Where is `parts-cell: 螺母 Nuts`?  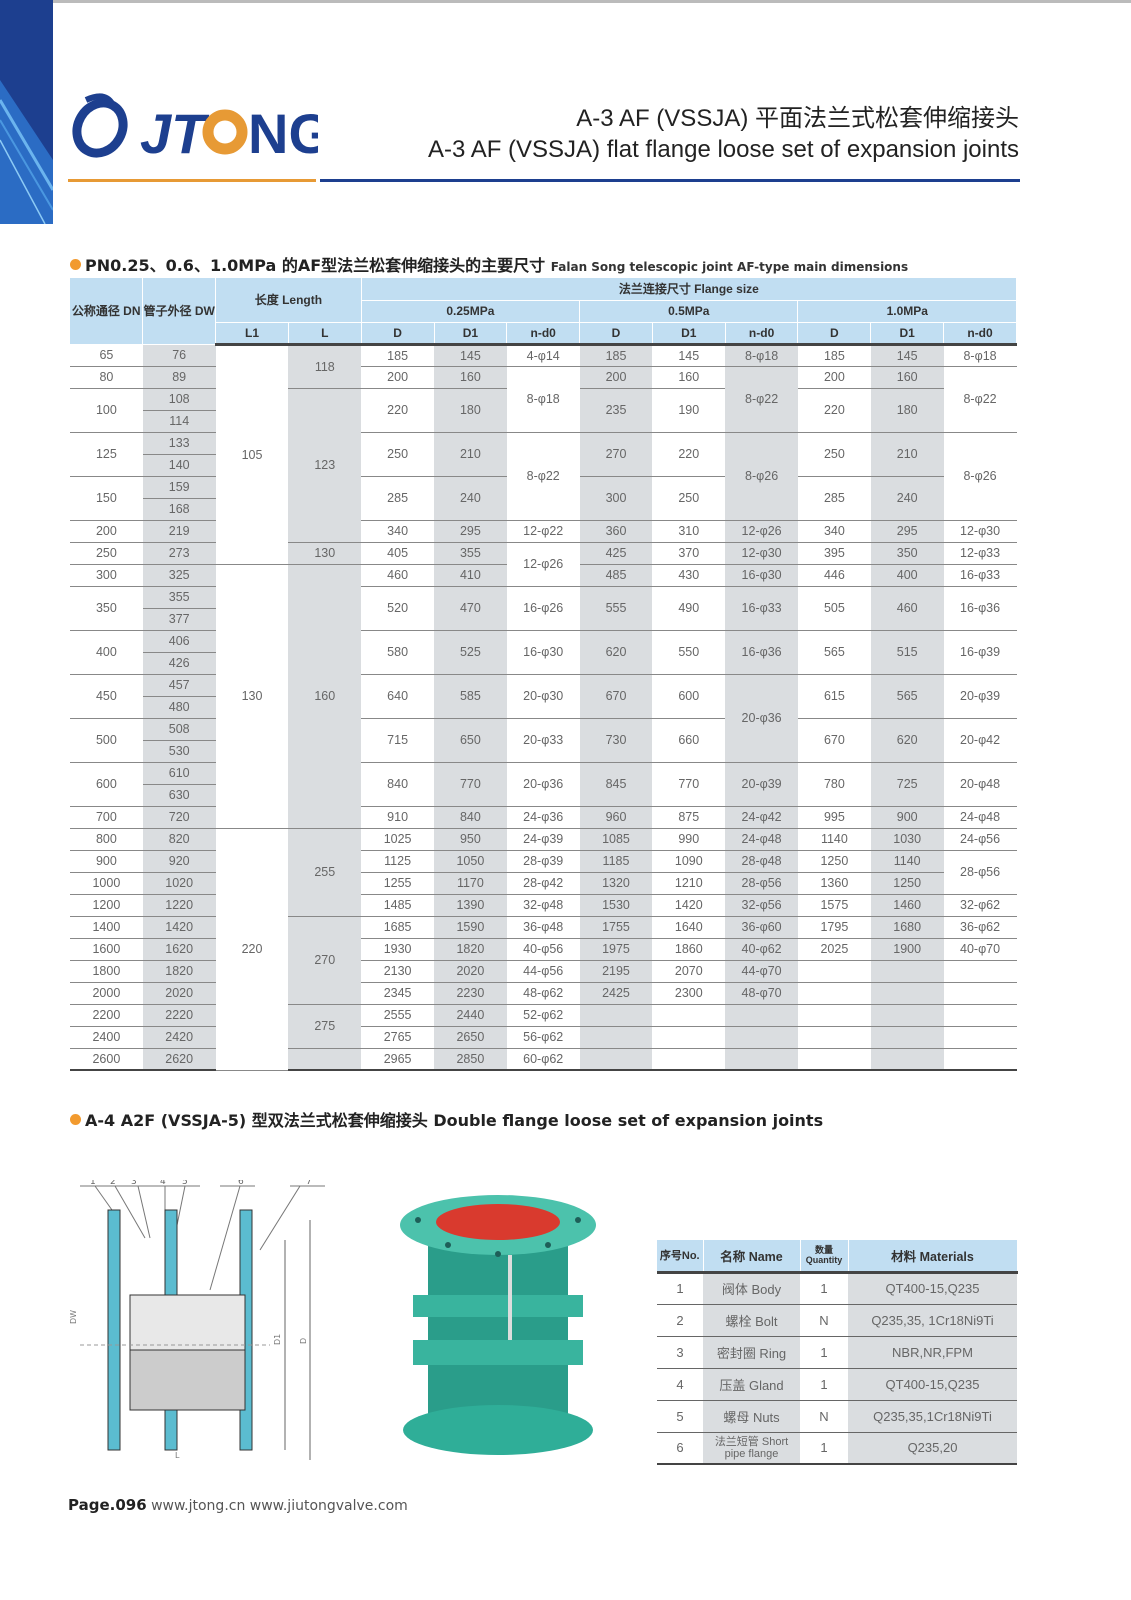
parts-cell: 螺母 Nuts is located at coordinates (751, 1416).